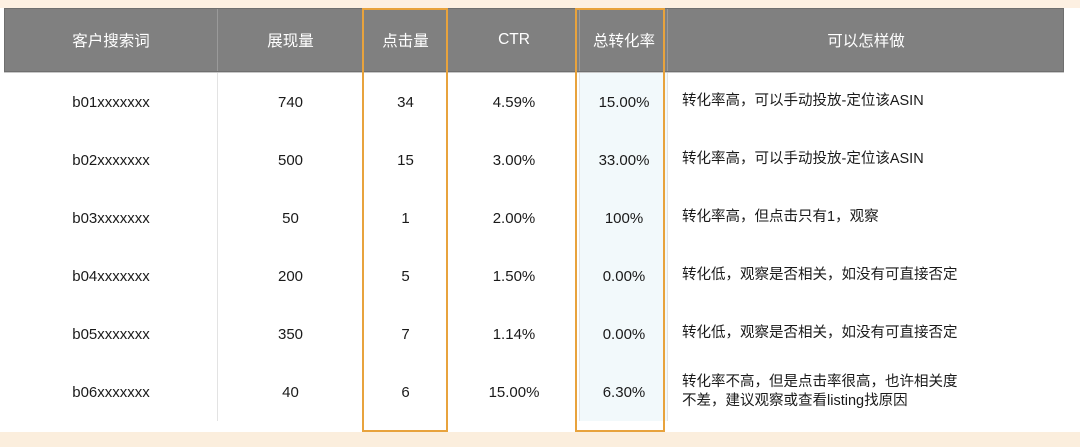 The image size is (1080, 447). Describe the element at coordinates (111, 392) in the screenshot. I see `cell-search-term: b06xxxxxxx` at that location.